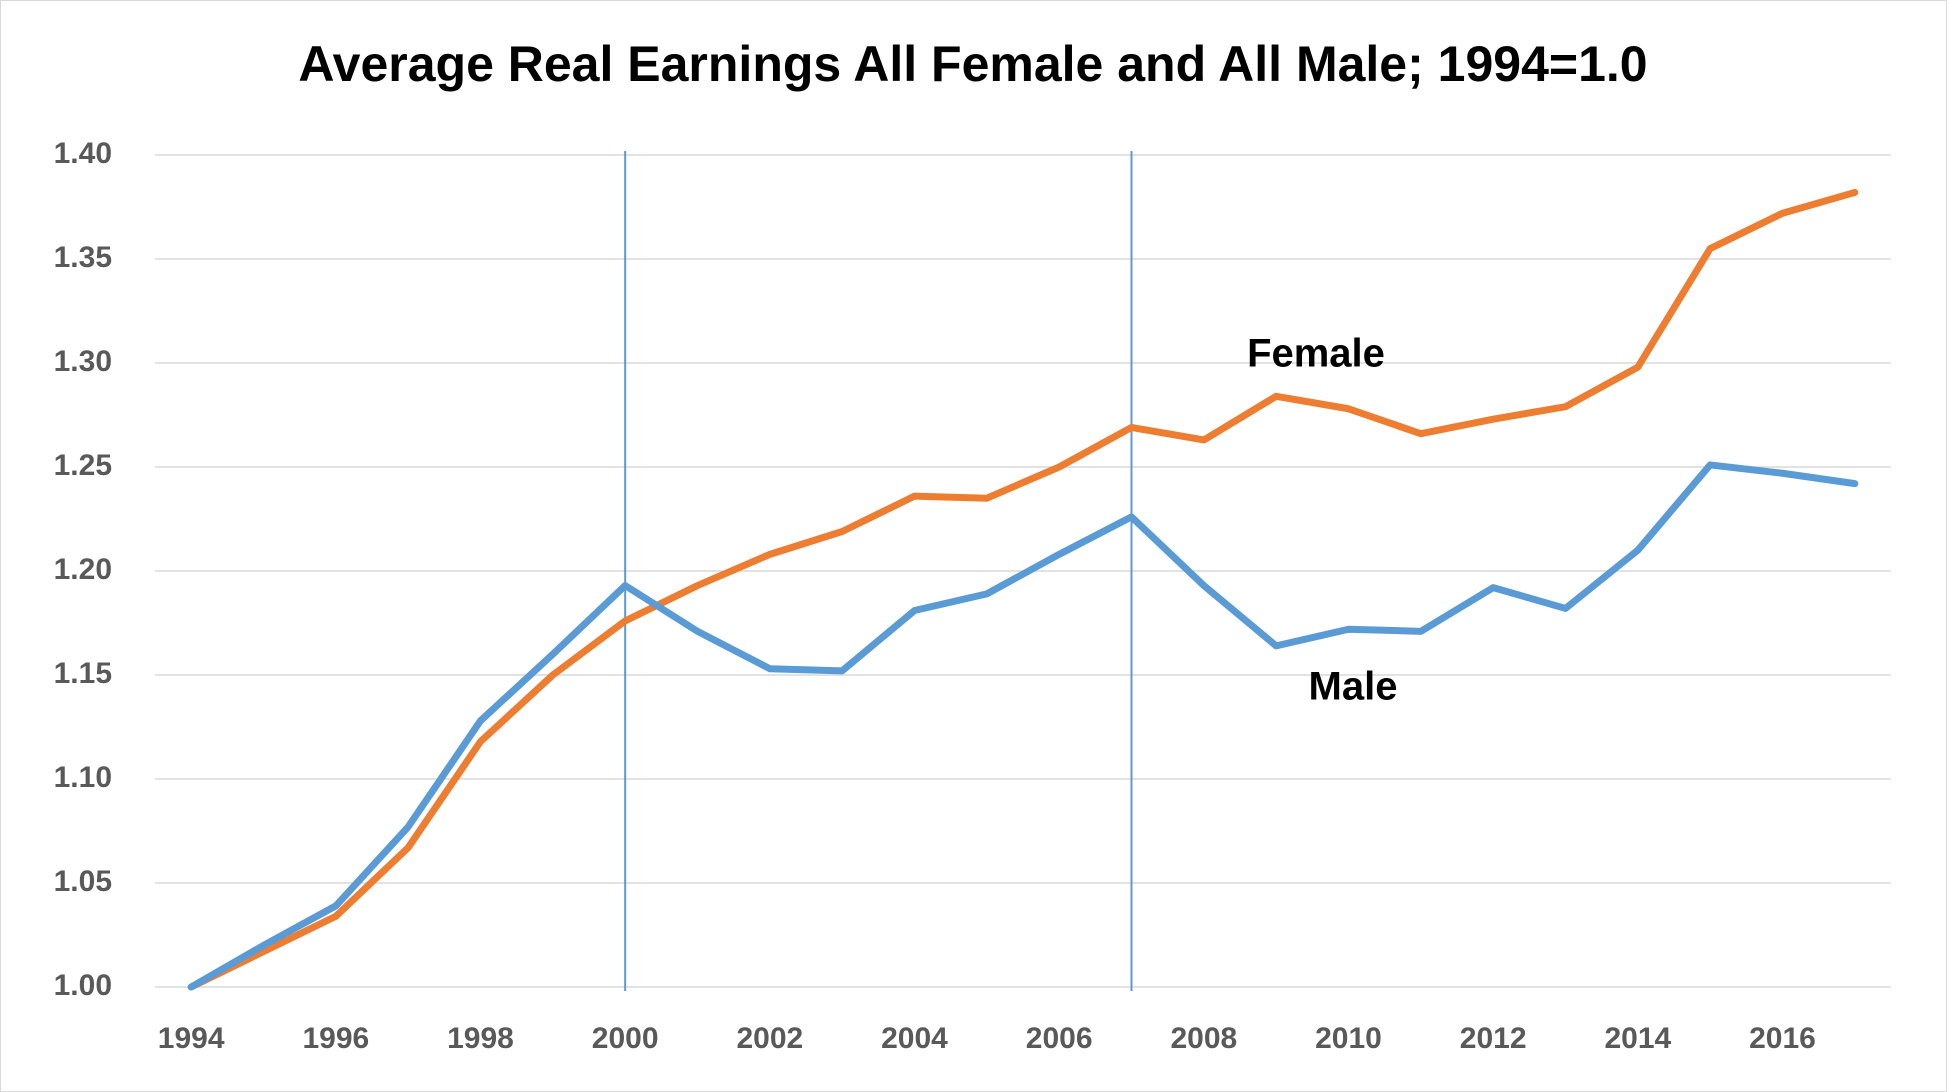 Image resolution: width=1947 pixels, height=1092 pixels. What do you see at coordinates (83, 361) in the screenshot?
I see `y-tick-label: 1.30` at bounding box center [83, 361].